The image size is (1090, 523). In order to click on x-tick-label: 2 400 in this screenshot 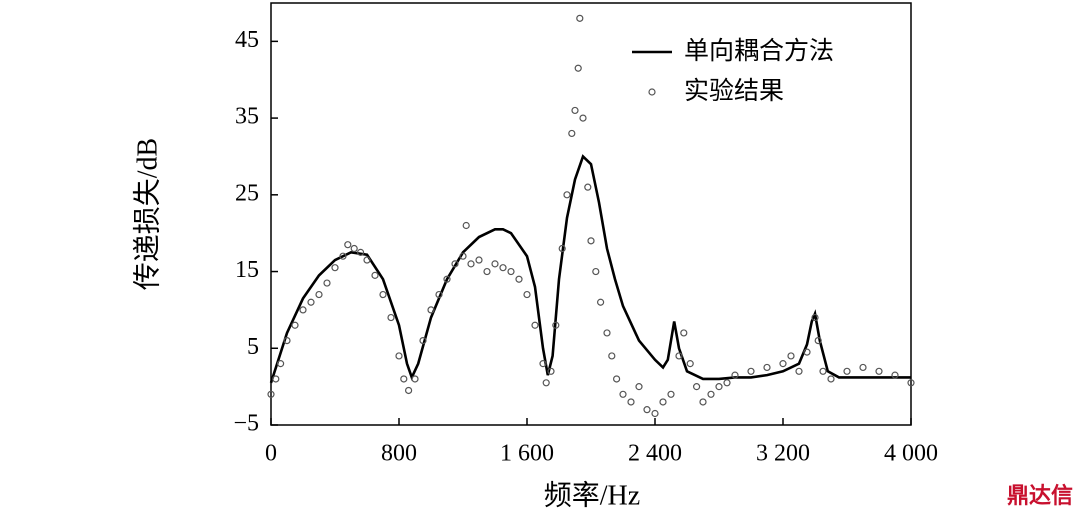, I will do `click(655, 454)`.